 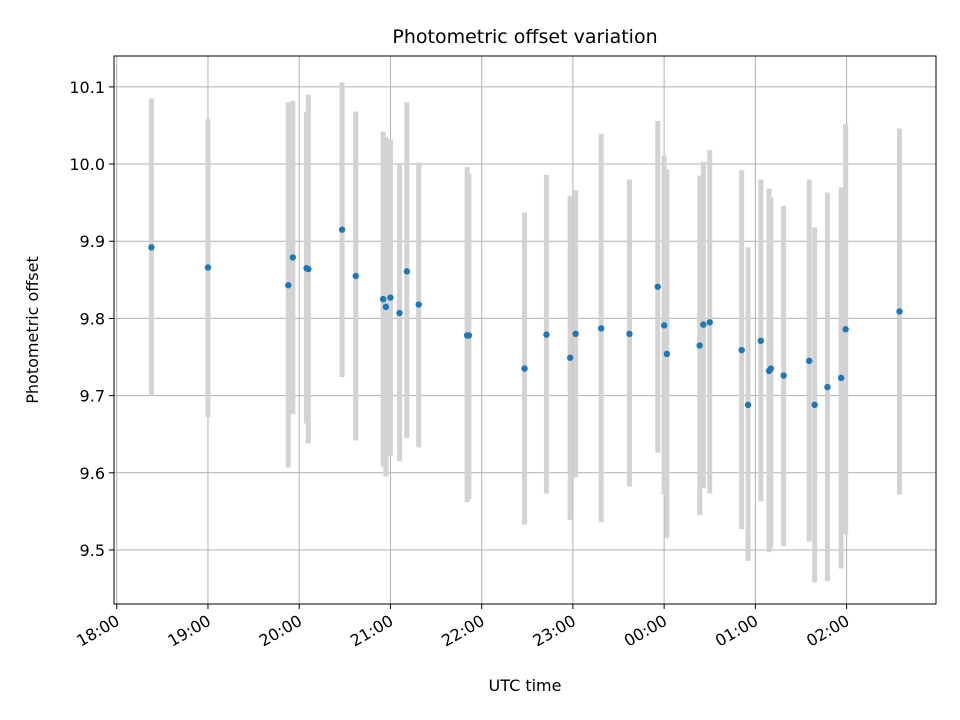 What do you see at coordinates (92, 241) in the screenshot?
I see `y-tick-label: 9.9` at bounding box center [92, 241].